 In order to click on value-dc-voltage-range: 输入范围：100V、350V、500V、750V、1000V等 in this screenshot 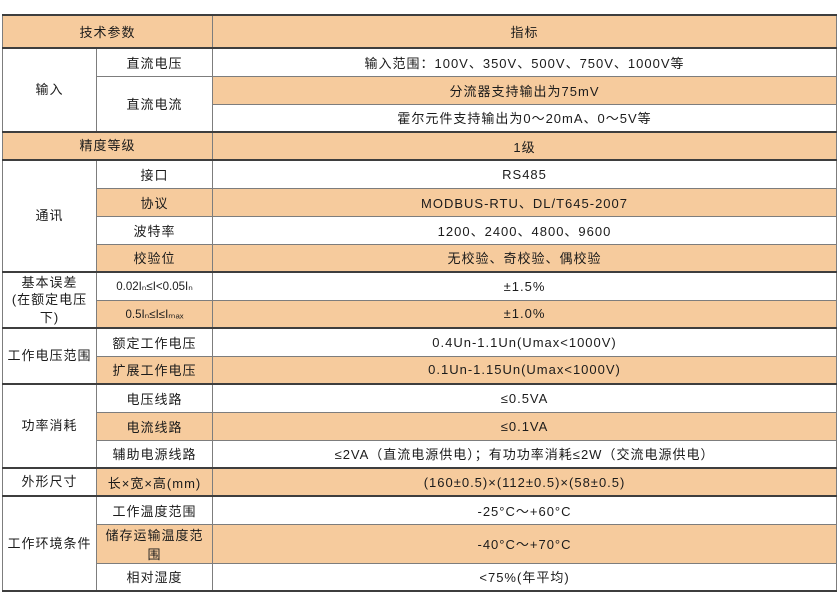, I will do `click(525, 62)`.